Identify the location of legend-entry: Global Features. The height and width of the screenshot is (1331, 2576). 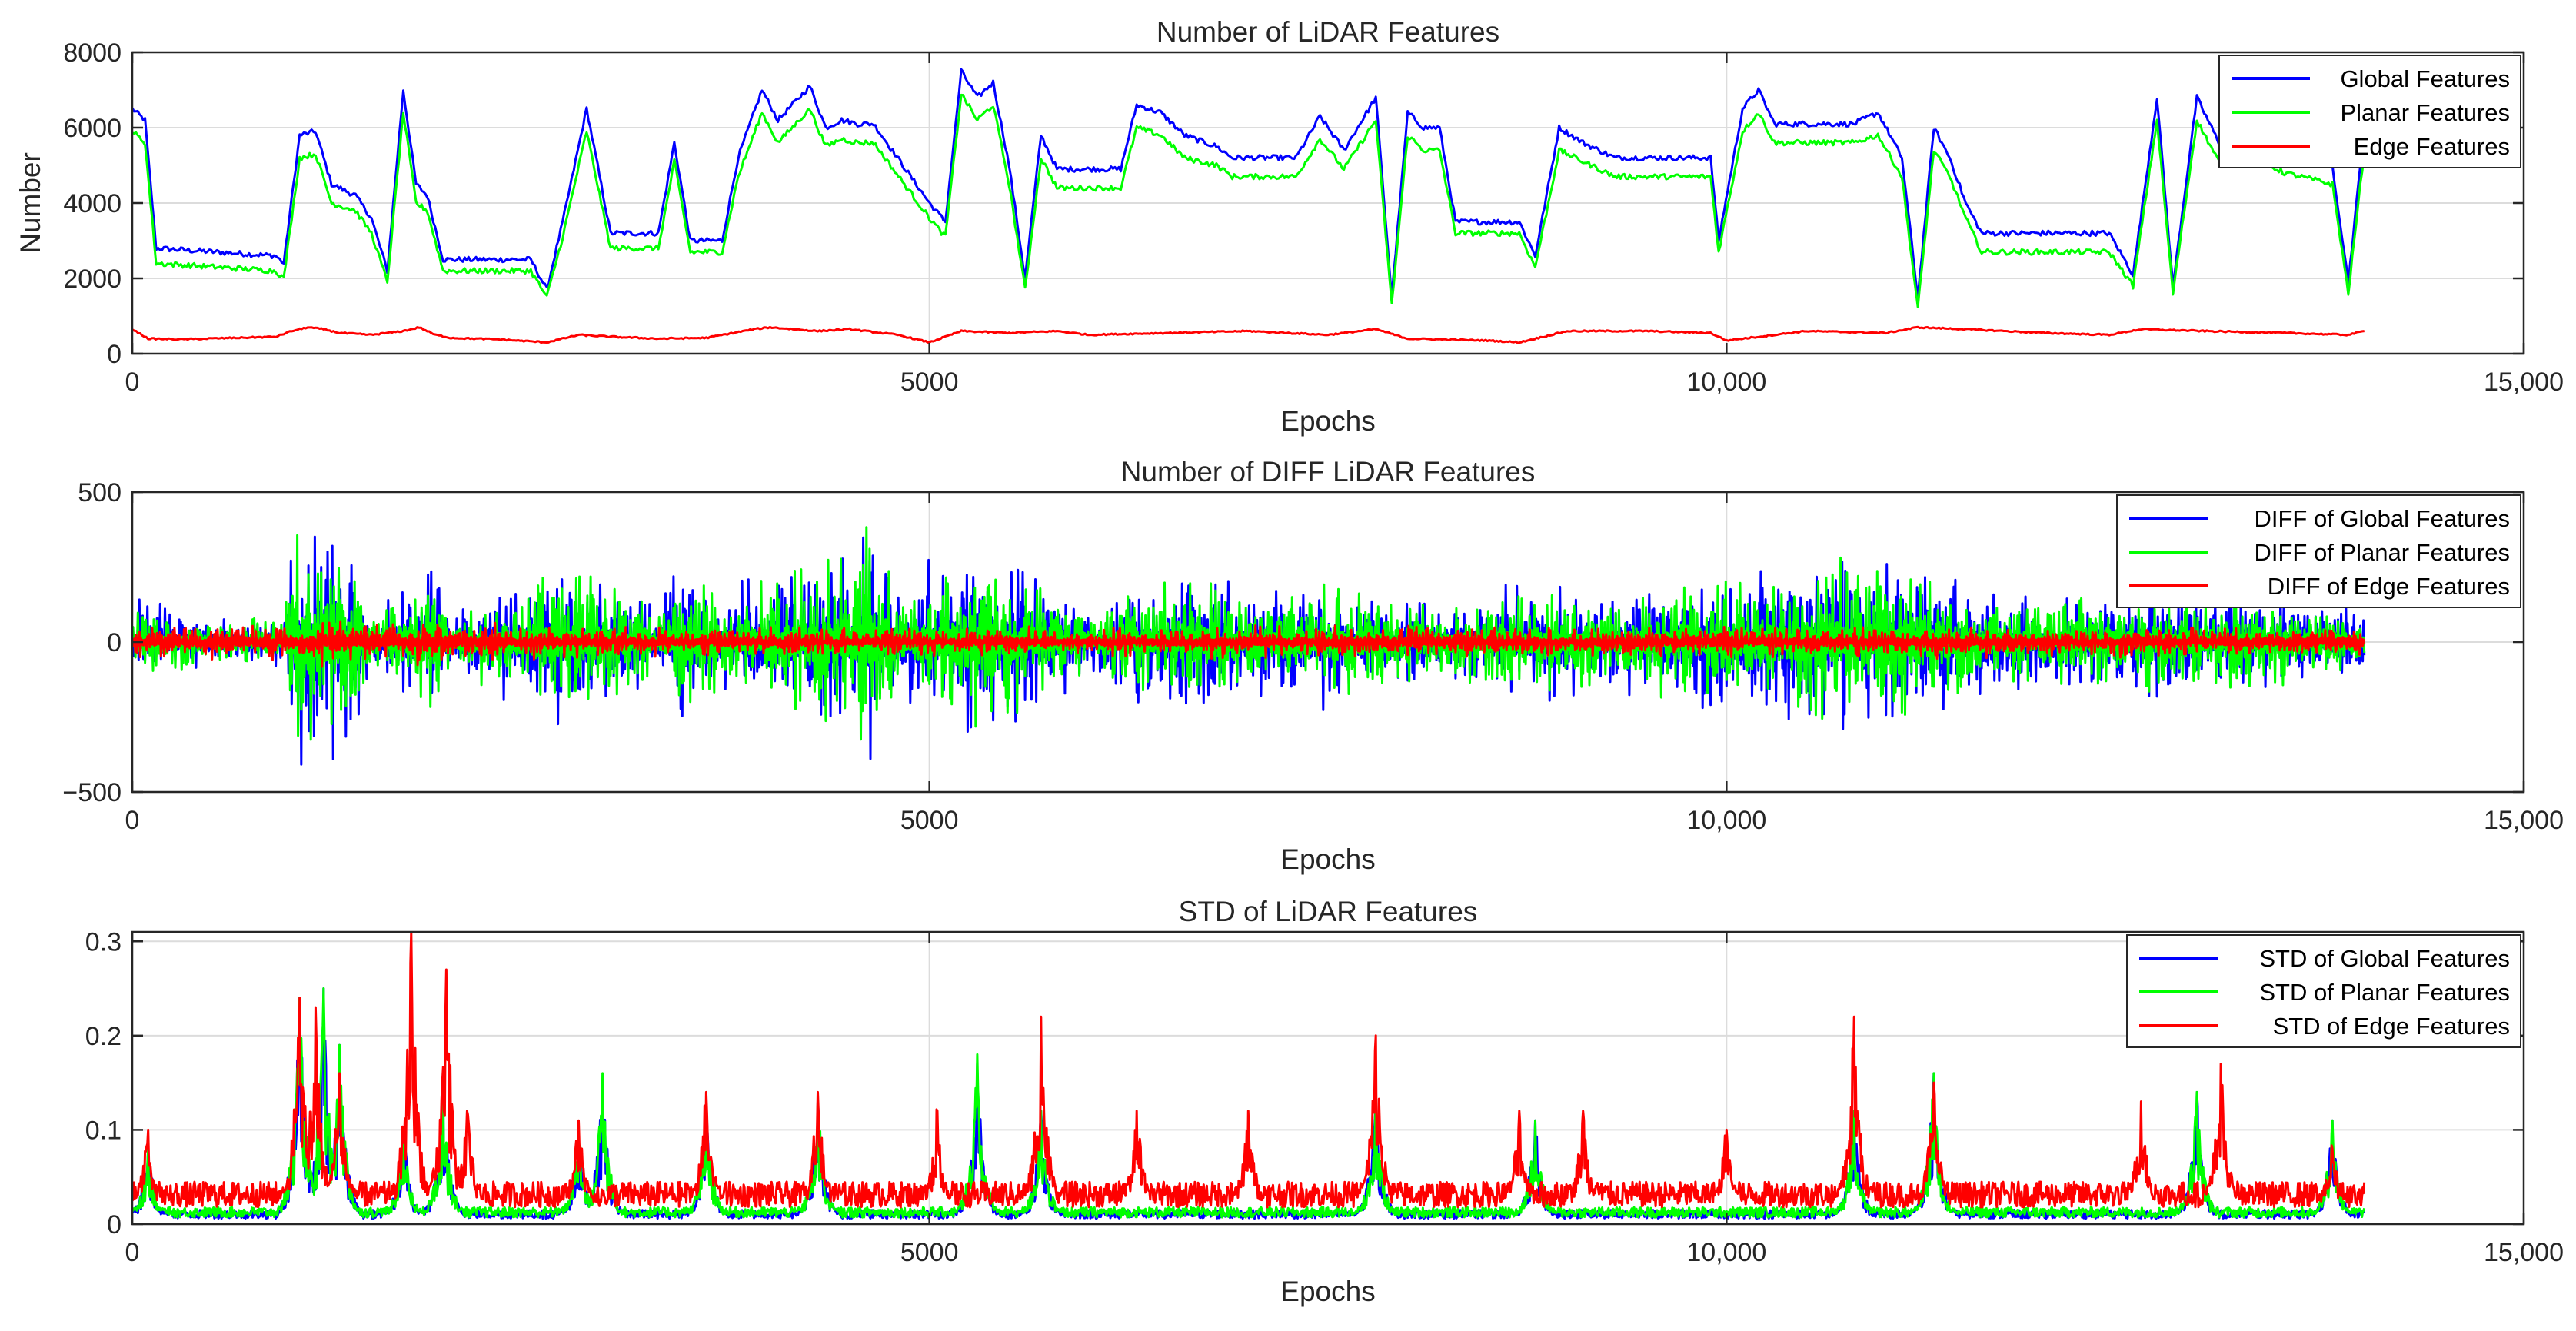
(2425, 78).